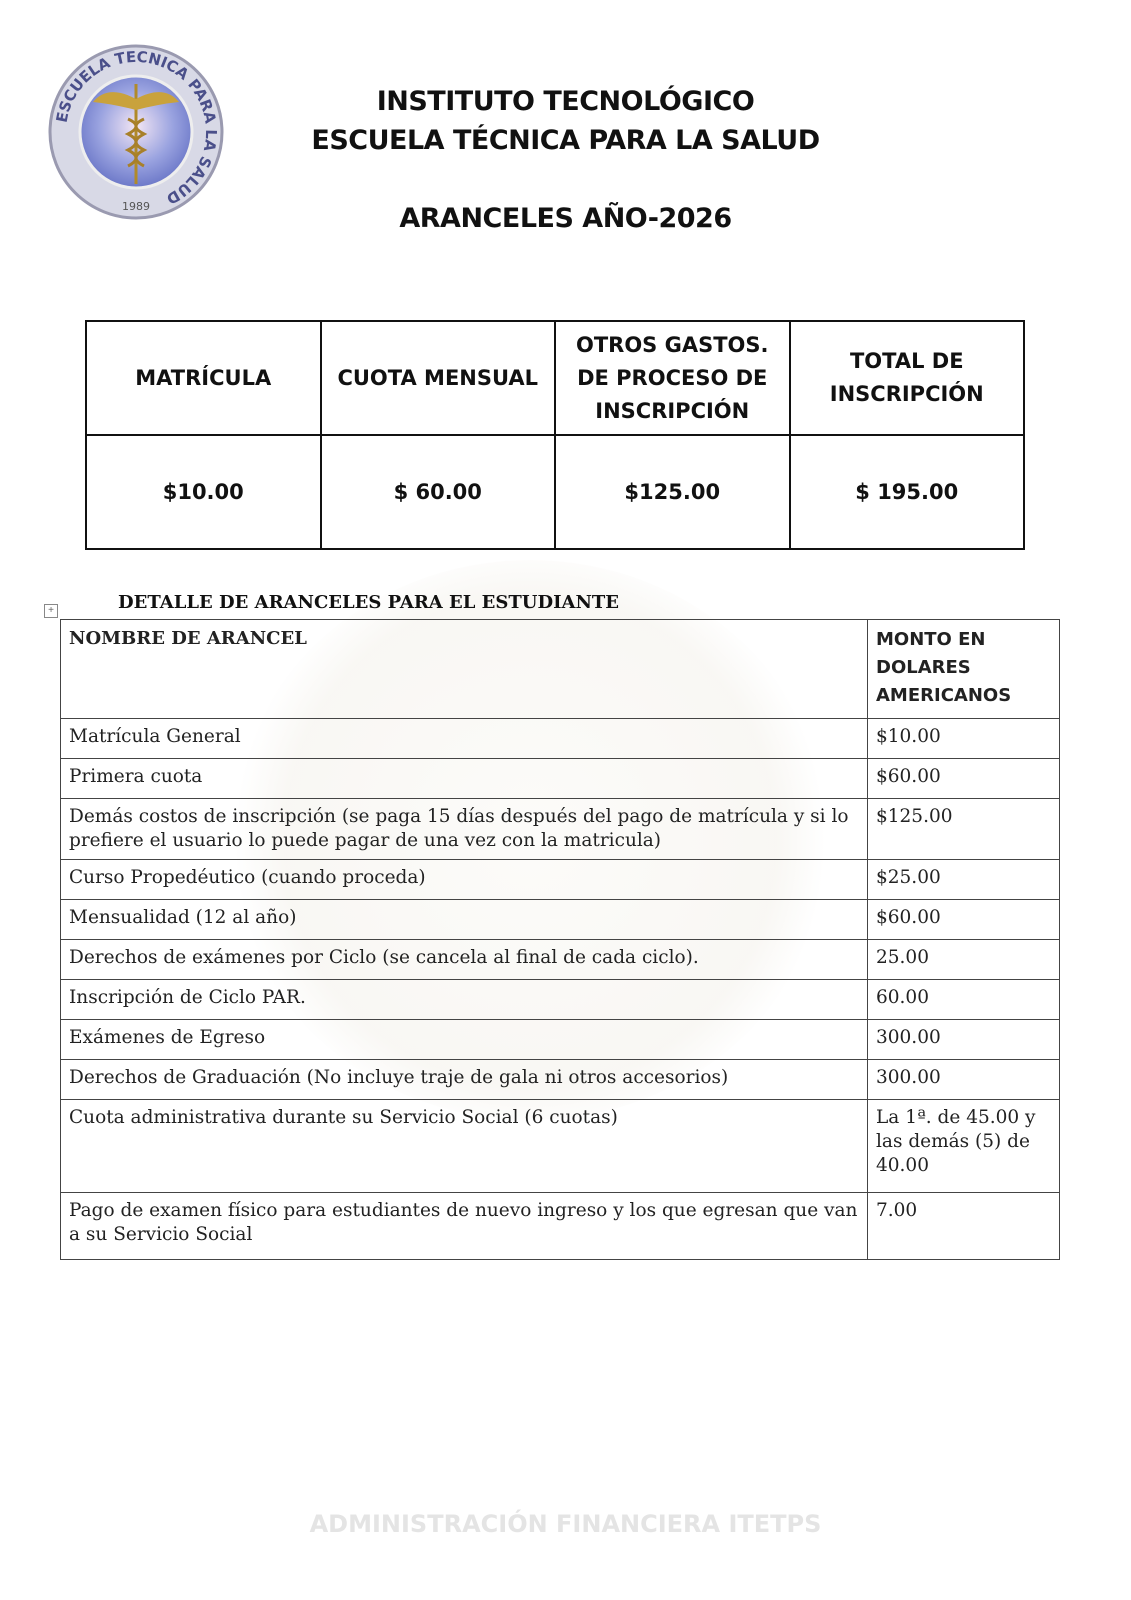 This screenshot has height=1600, width=1131. Describe the element at coordinates (464, 999) in the screenshot. I see `fee-name: Inscripción de Ciclo PAR.` at that location.